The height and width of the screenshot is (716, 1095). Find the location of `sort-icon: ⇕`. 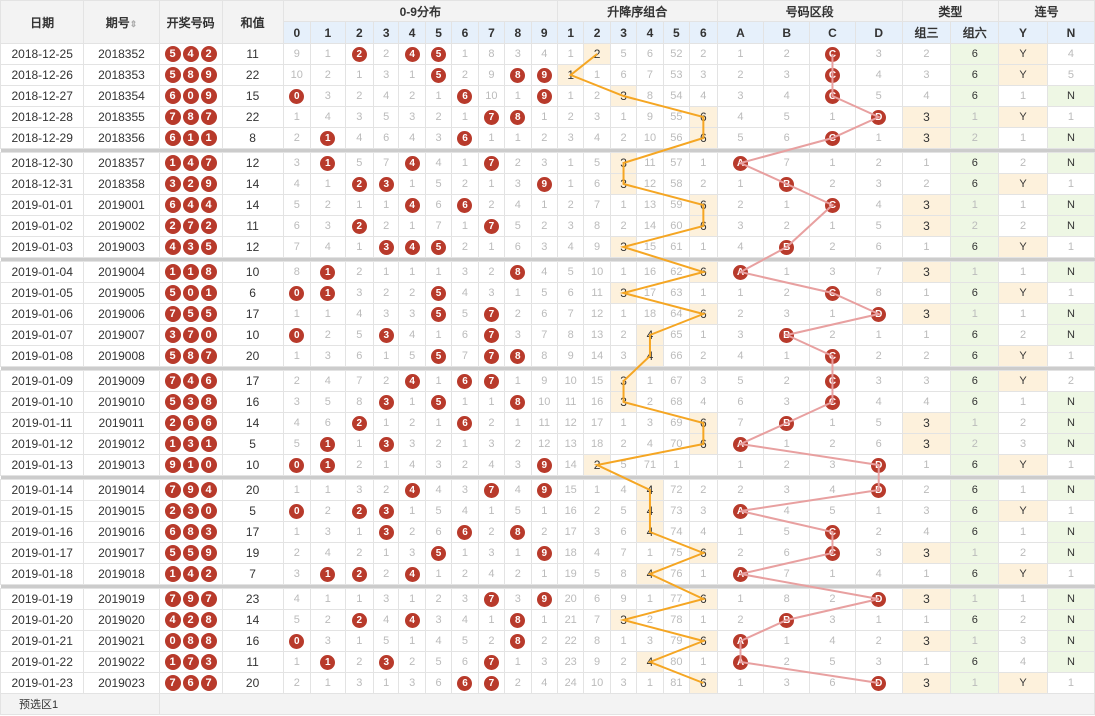

sort-icon: ⇕ is located at coordinates (133, 23).